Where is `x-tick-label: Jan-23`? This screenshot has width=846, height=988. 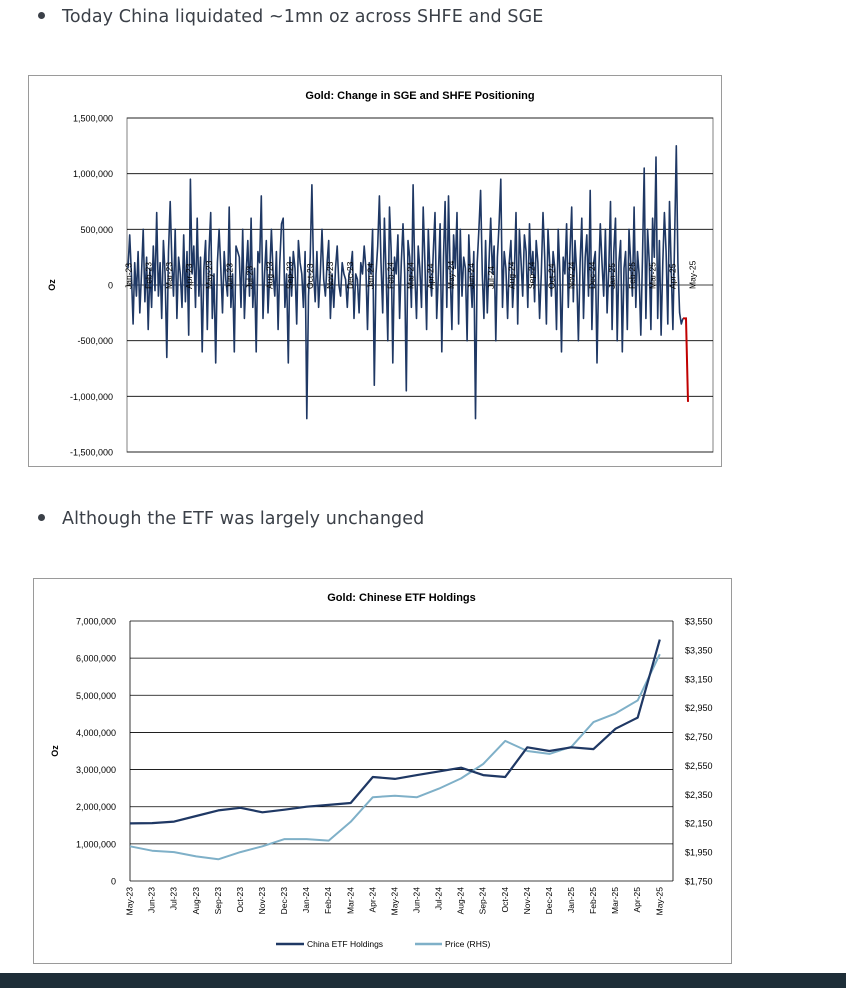 x-tick-label: Jan-23 is located at coordinates (129, 276).